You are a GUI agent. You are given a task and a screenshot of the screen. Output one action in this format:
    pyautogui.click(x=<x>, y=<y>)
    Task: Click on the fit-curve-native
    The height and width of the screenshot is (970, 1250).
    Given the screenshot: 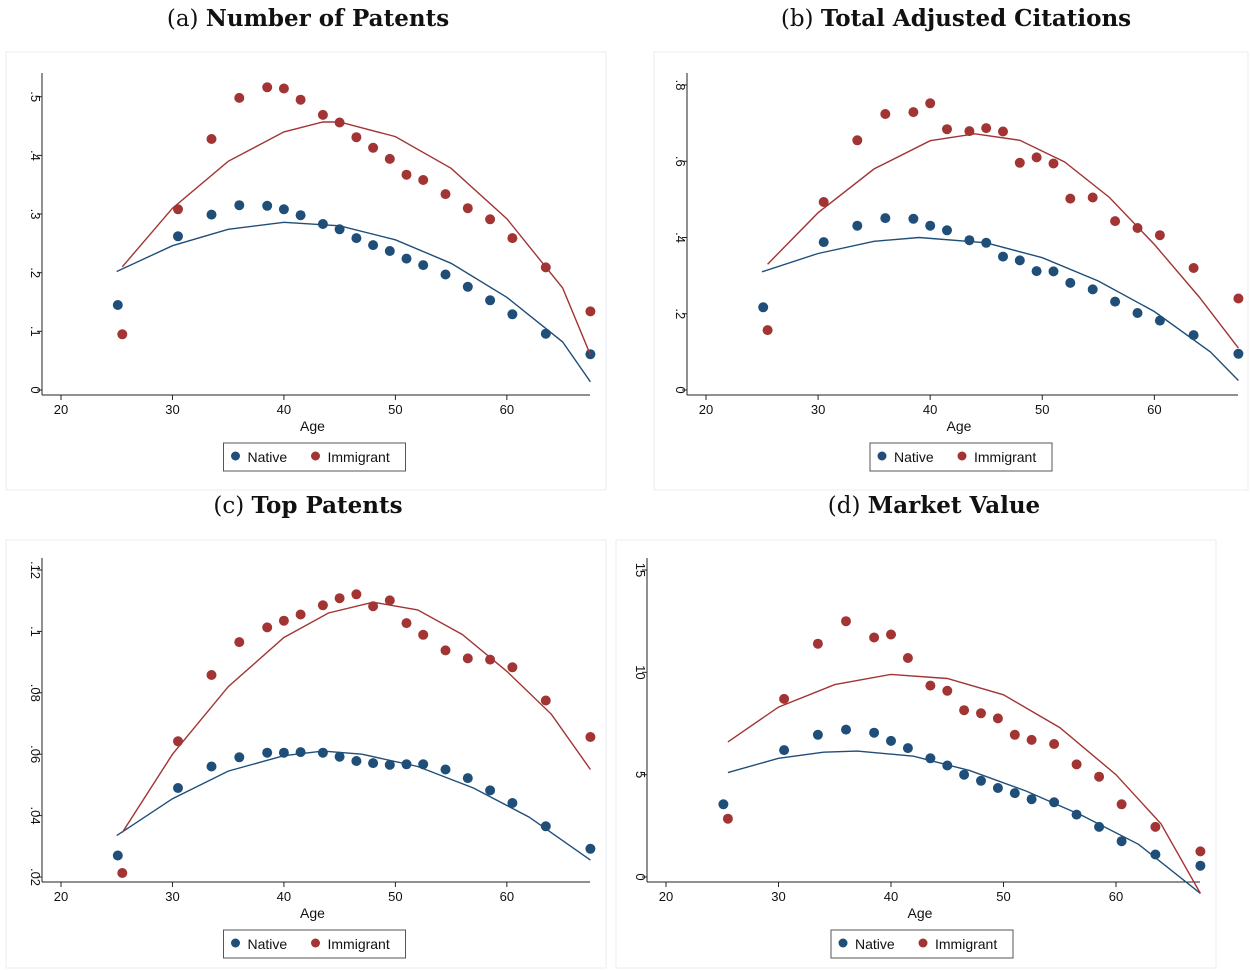 What is the action you would take?
    pyautogui.click(x=1000, y=308)
    